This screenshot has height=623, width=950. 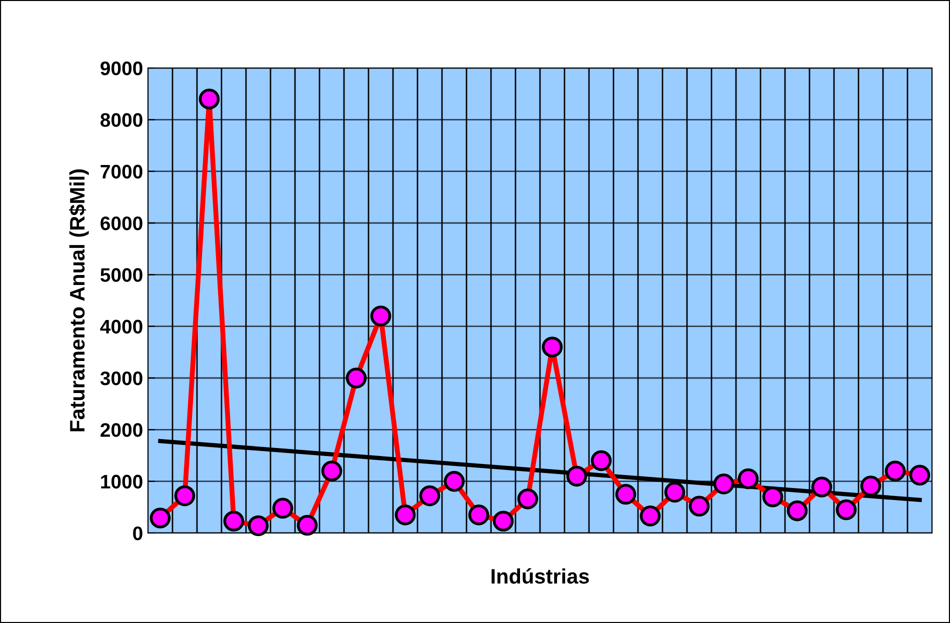 I want to click on y-tick-label: 5000, so click(x=121, y=275).